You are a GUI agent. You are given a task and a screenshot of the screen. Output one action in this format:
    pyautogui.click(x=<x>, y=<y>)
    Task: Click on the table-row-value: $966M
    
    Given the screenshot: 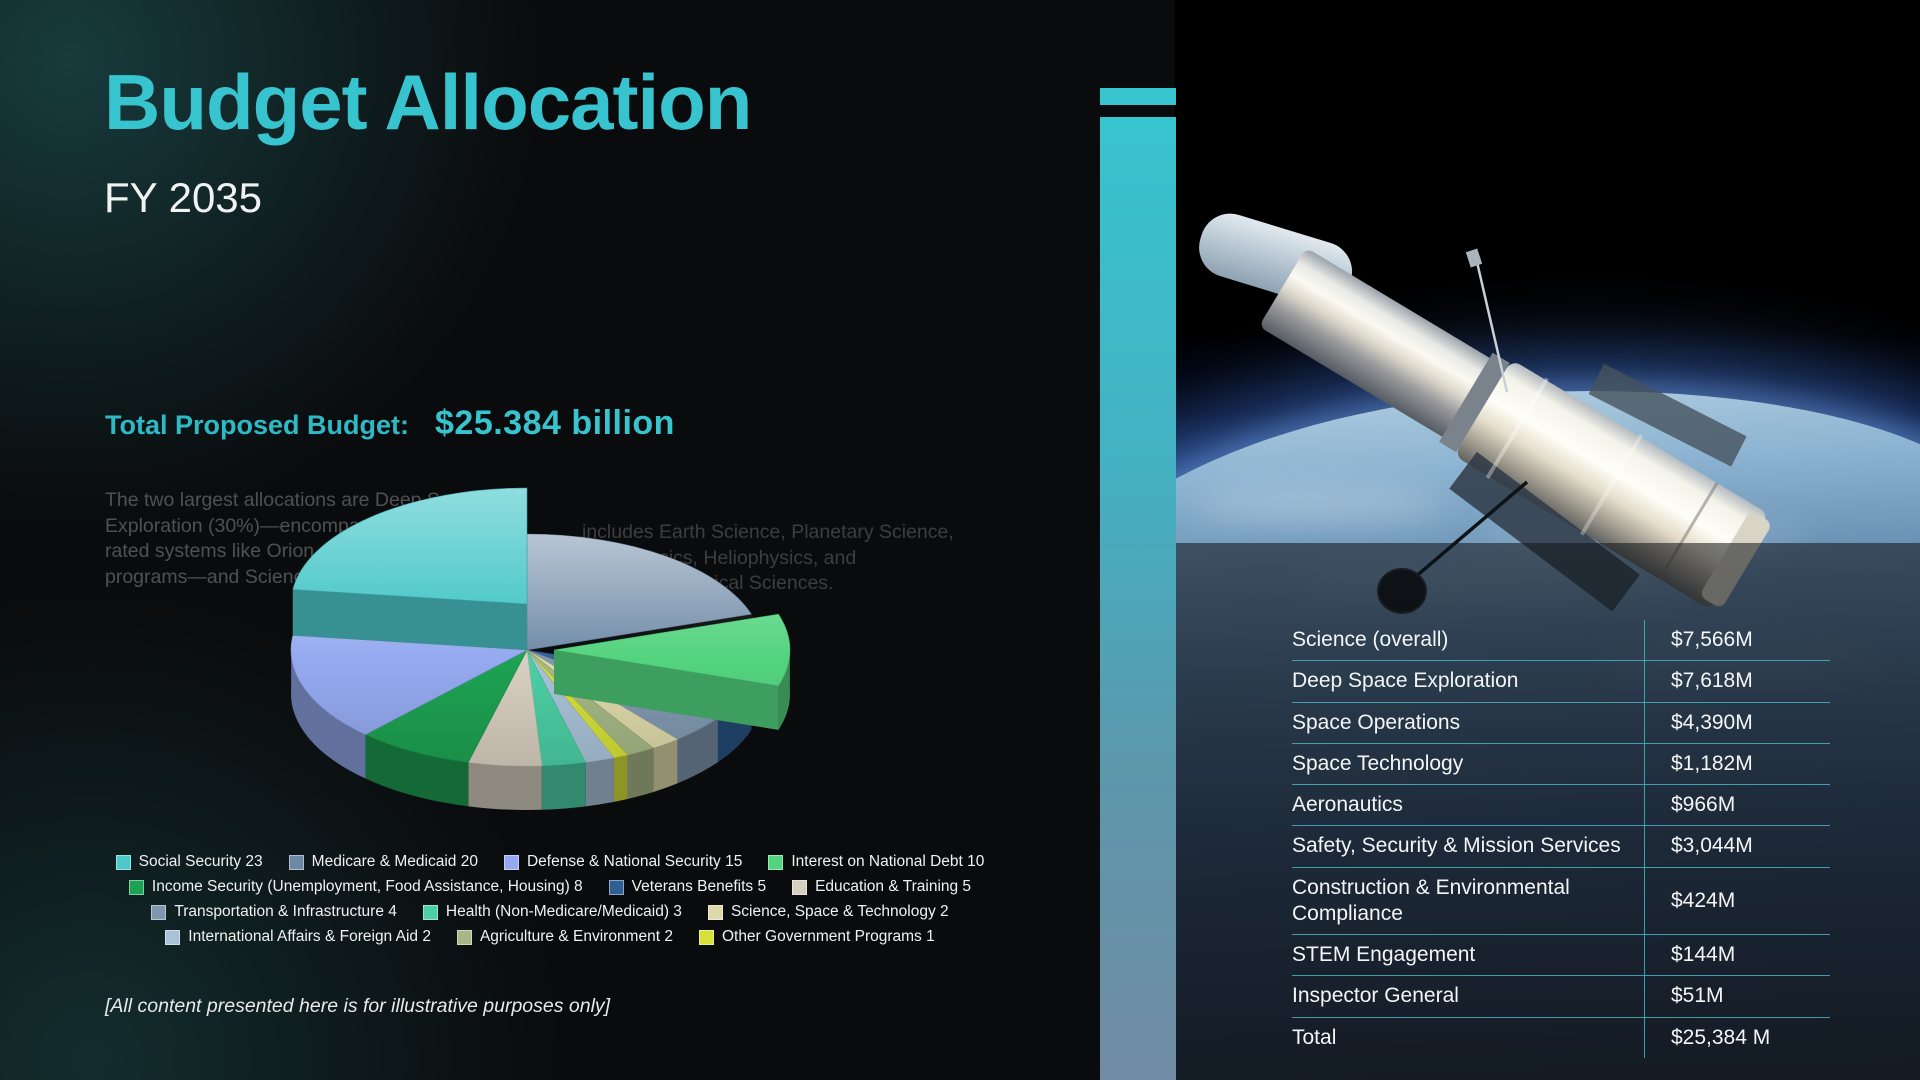 What is the action you would take?
    pyautogui.click(x=1737, y=805)
    